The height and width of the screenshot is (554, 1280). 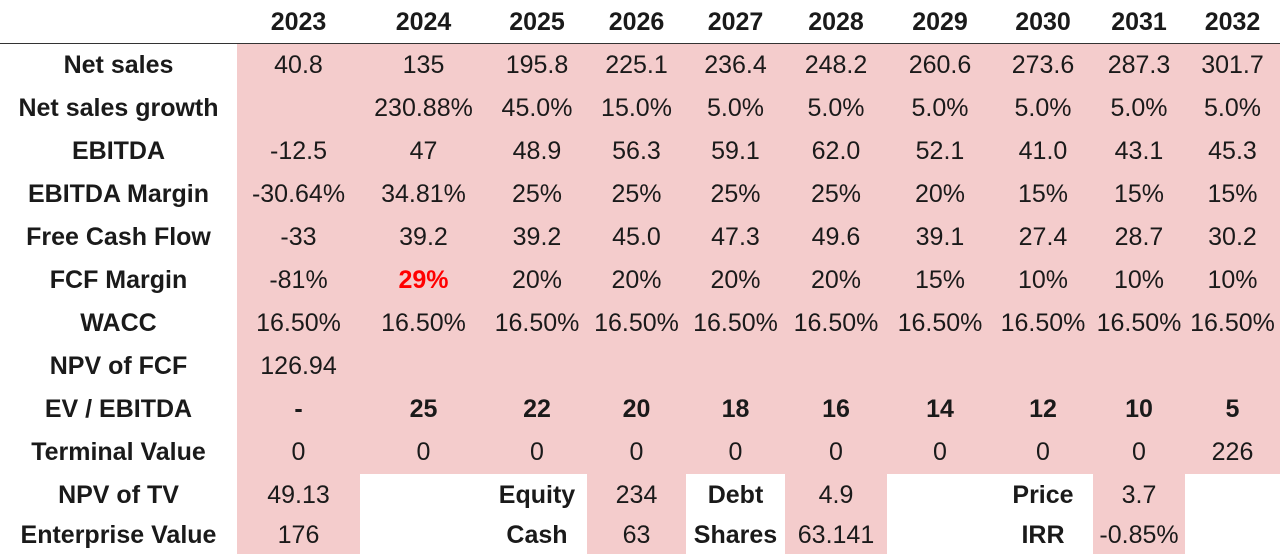 What do you see at coordinates (423, 65) in the screenshot?
I see `value-cell: 135` at bounding box center [423, 65].